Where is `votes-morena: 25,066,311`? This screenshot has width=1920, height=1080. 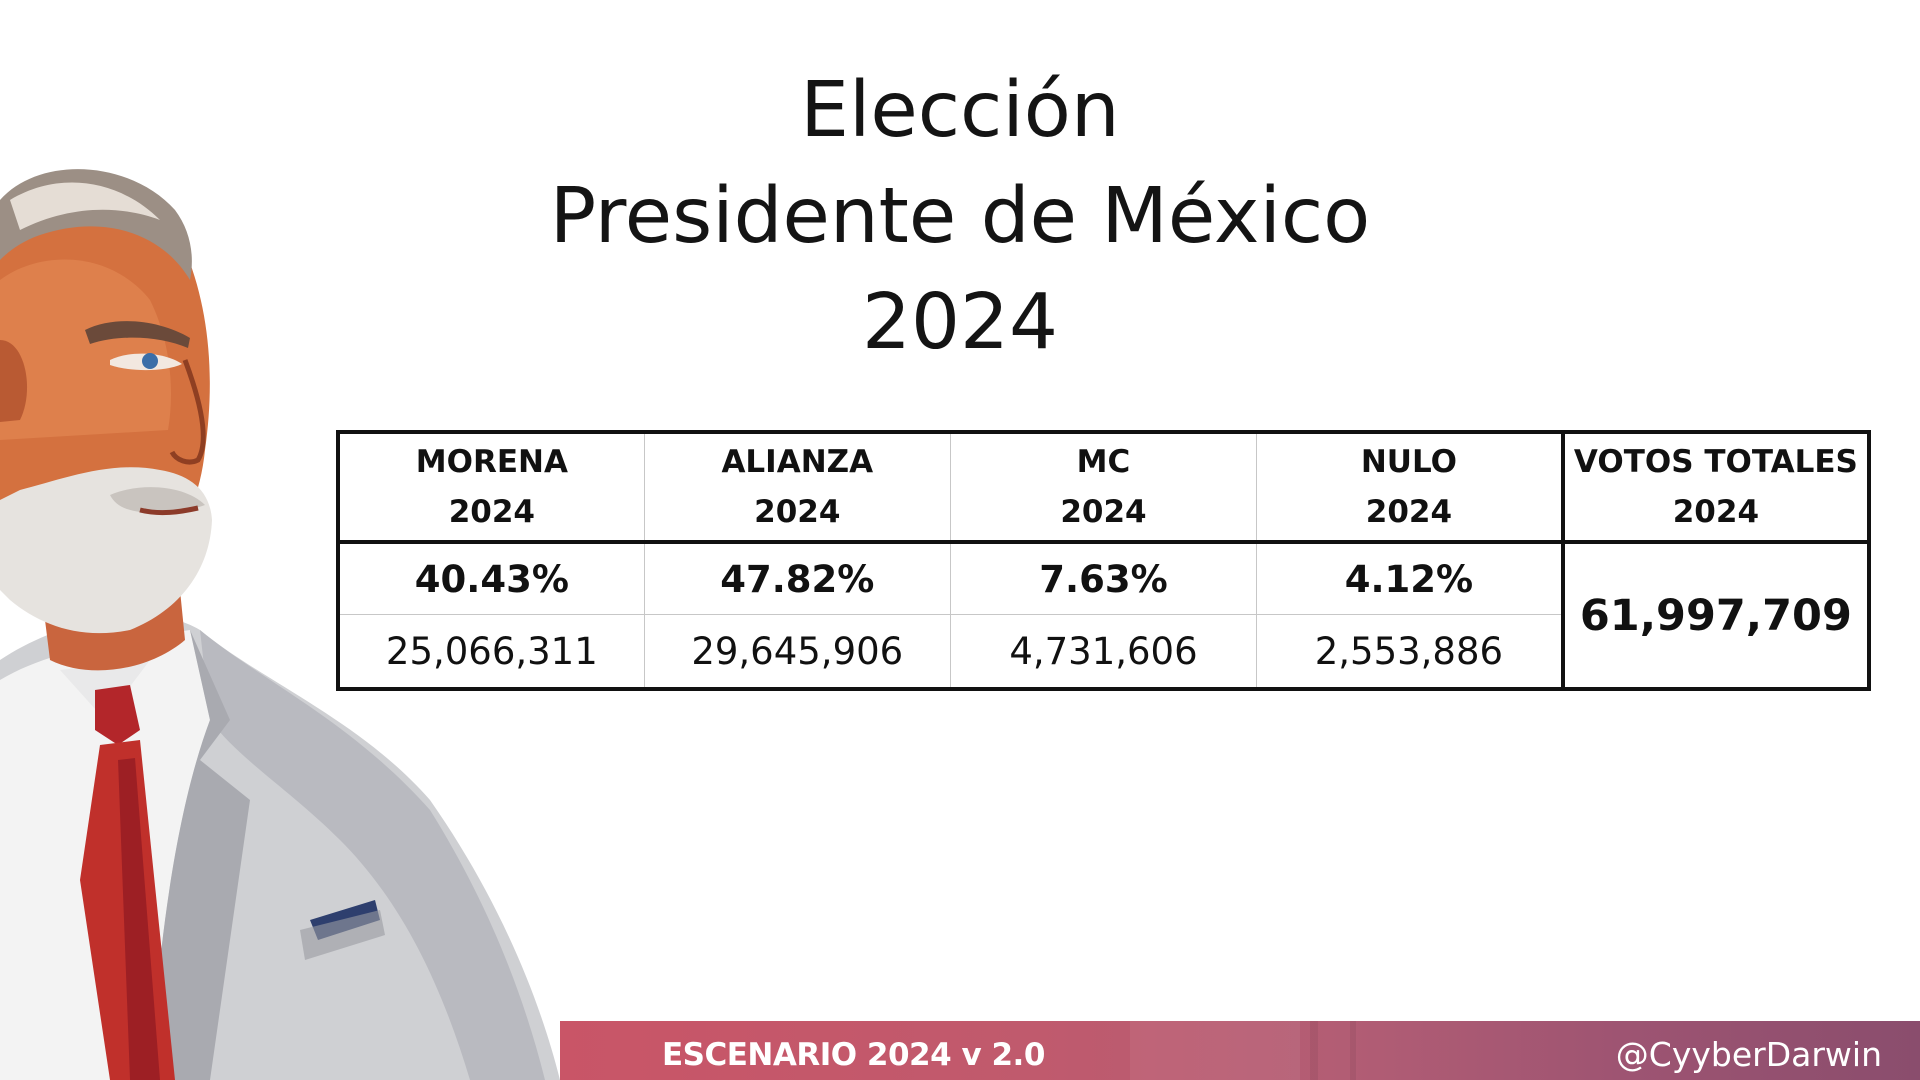
votes-morena: 25,066,311 is located at coordinates (491, 651).